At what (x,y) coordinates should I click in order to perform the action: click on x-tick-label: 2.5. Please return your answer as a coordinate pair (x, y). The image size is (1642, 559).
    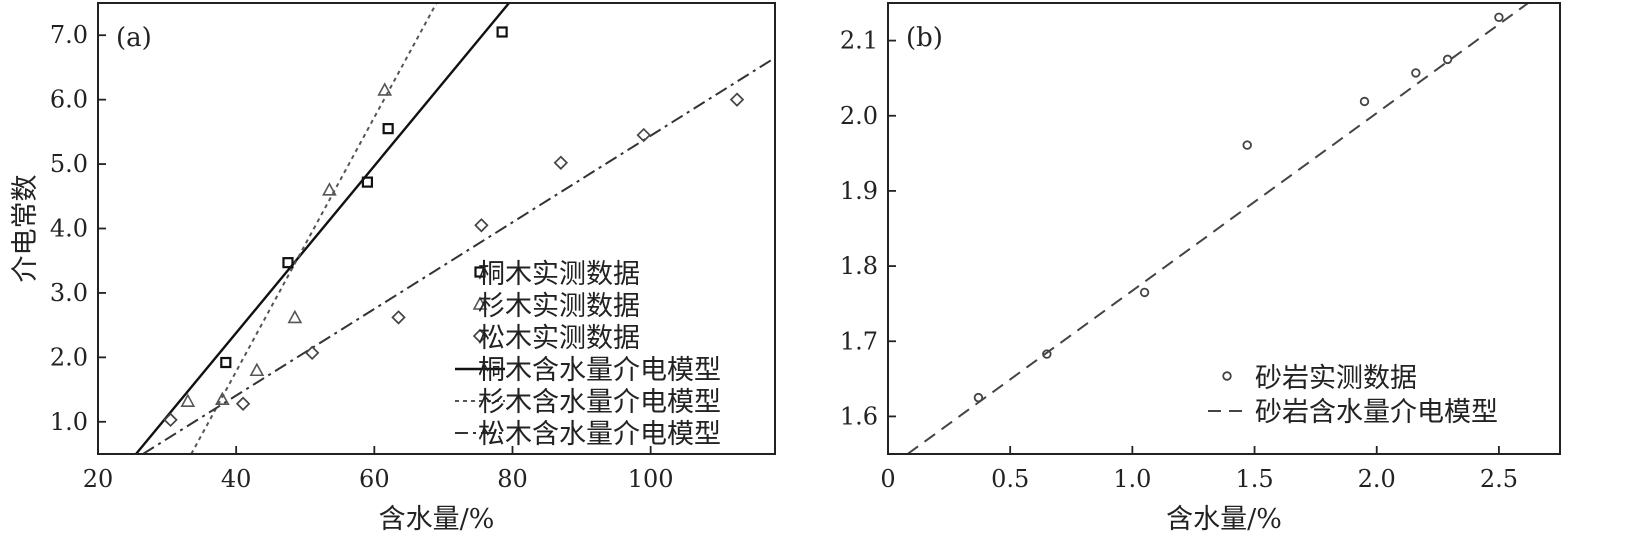
    Looking at the image, I should click on (1499, 479).